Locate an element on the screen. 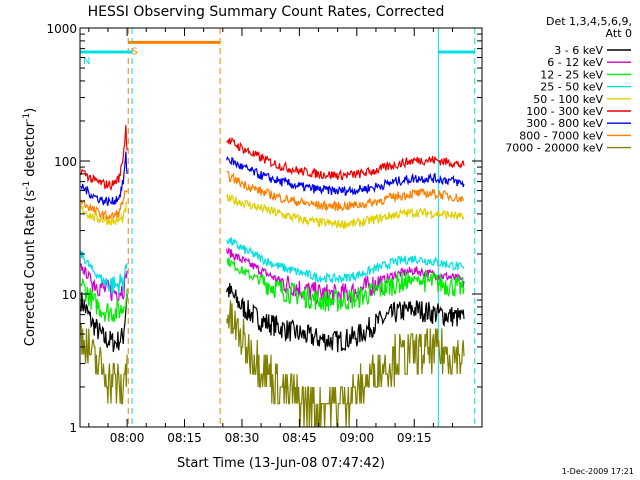  x-tick-label-5: 09:15 is located at coordinates (414, 438).